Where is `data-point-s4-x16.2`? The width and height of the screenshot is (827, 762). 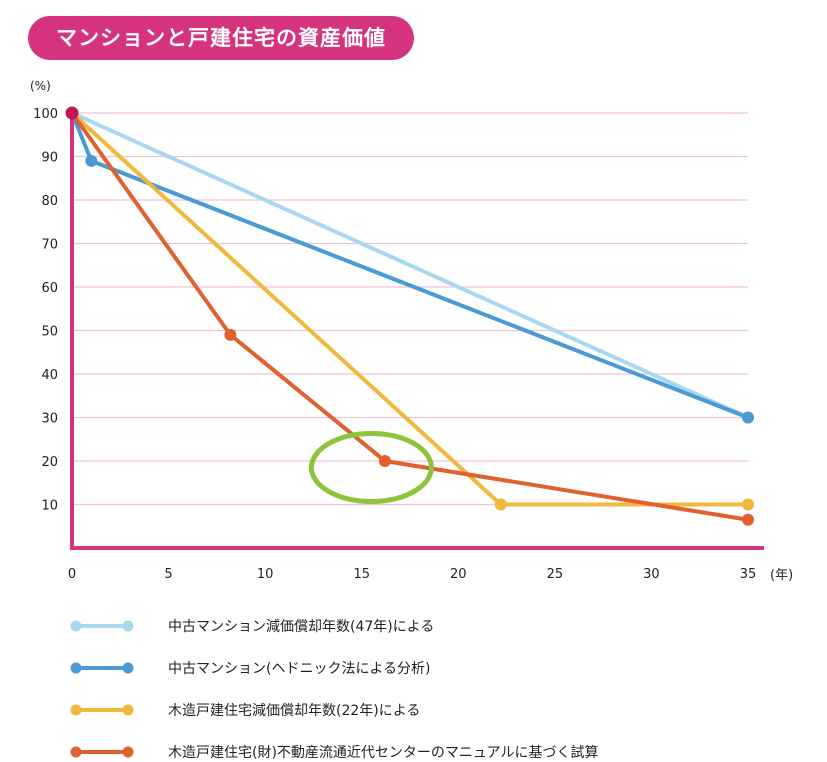 data-point-s4-x16.2 is located at coordinates (384, 461).